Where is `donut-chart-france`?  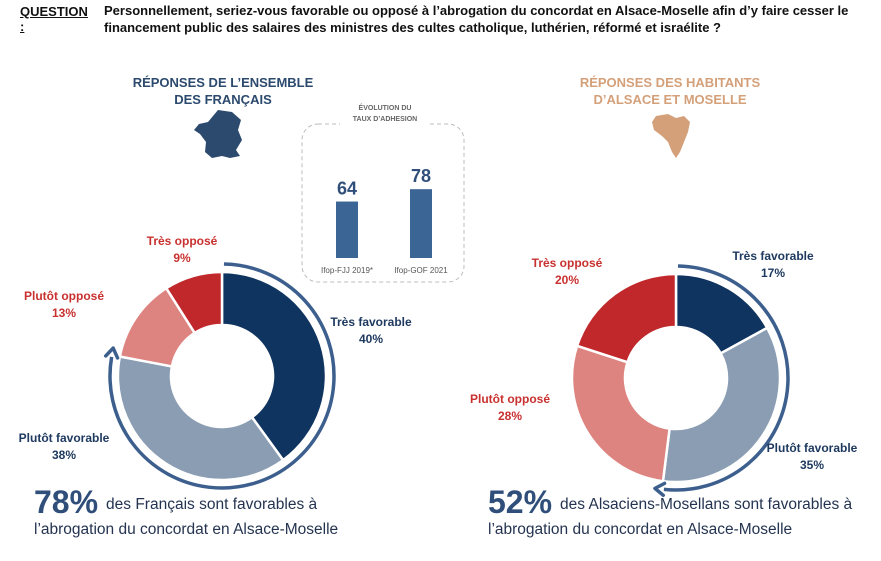 donut-chart-france is located at coordinates (222, 376).